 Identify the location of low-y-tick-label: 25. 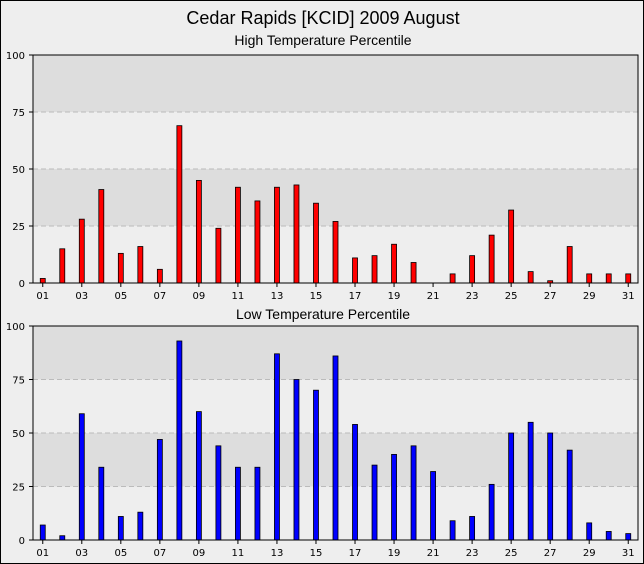
(18, 488).